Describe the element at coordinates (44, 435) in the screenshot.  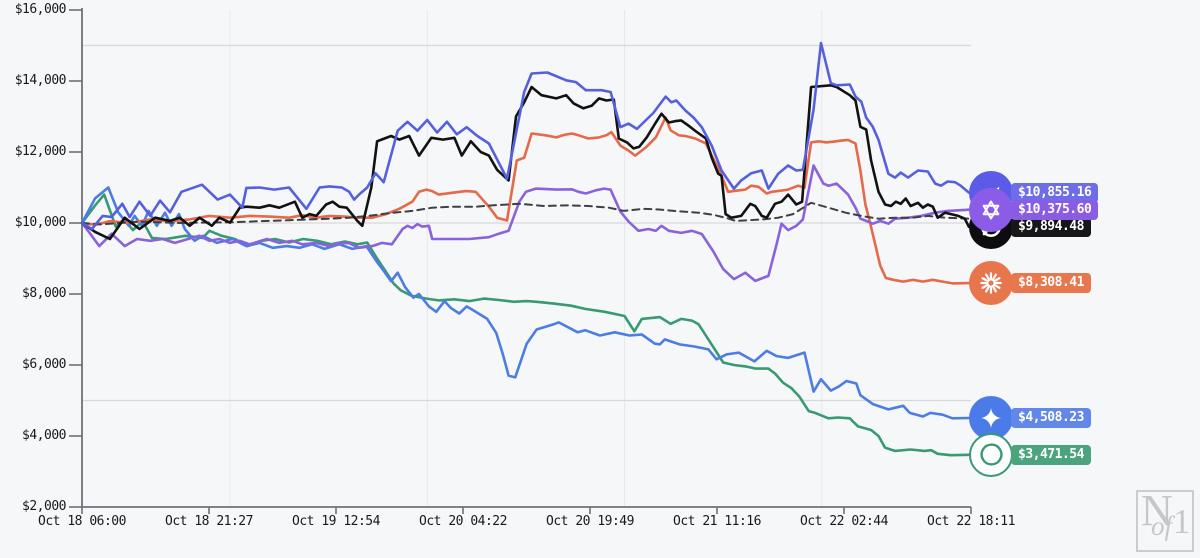
I see `y-axis-label: $4,000` at that location.